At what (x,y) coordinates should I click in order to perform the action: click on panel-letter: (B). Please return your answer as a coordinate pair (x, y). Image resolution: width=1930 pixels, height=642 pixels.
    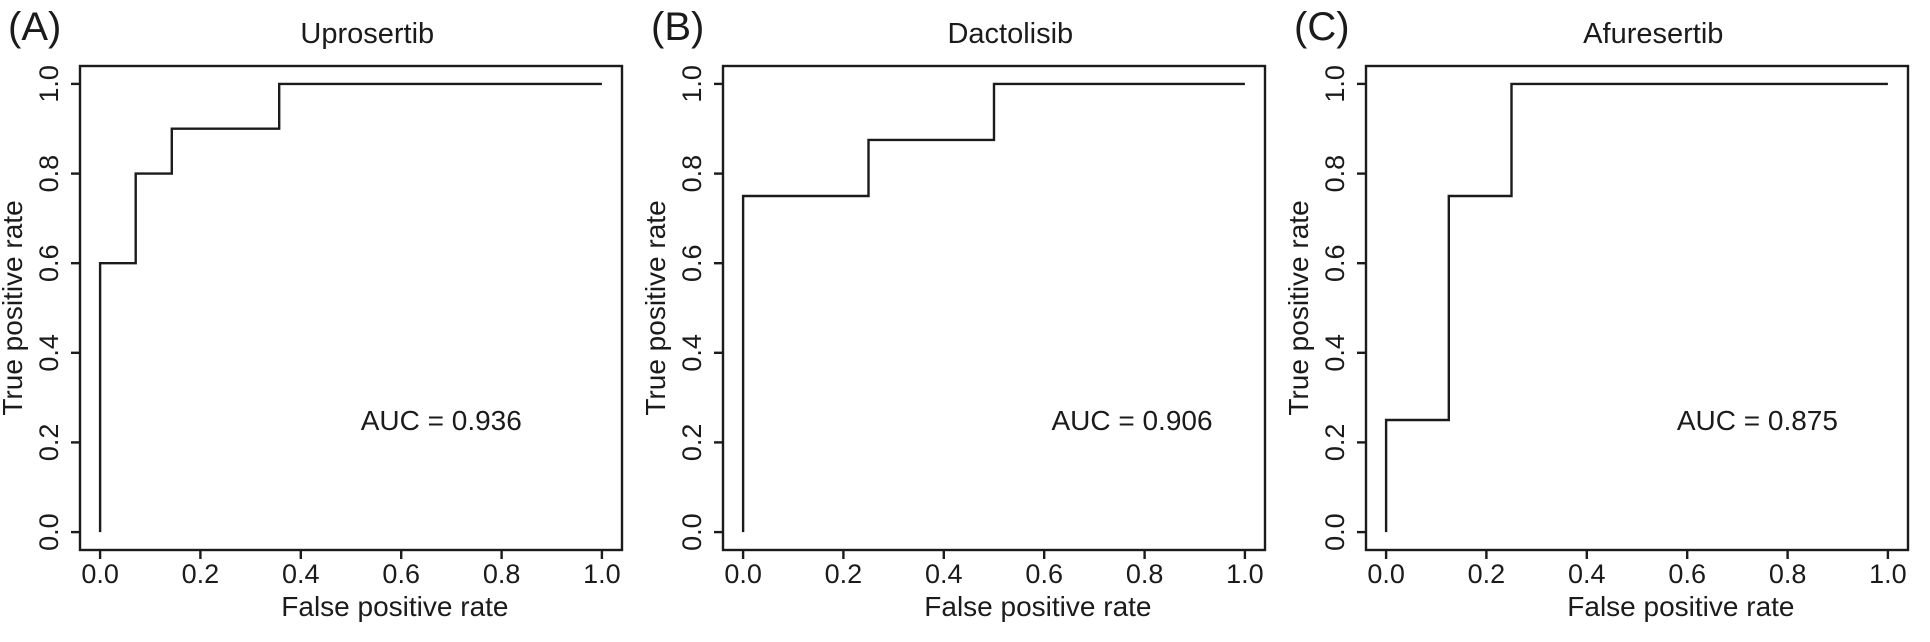
    Looking at the image, I should click on (677, 27).